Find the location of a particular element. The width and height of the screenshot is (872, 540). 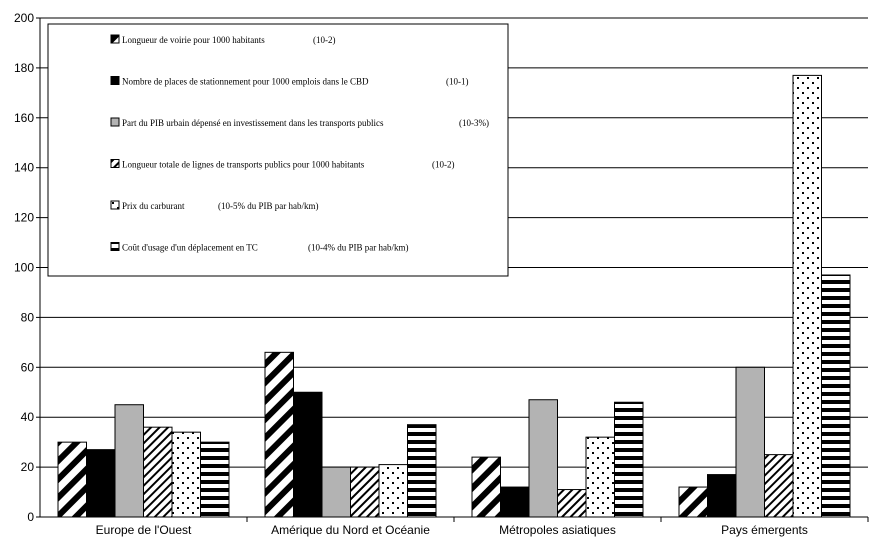

x-category-label: Métropoles asiatiques is located at coordinates (557, 530).